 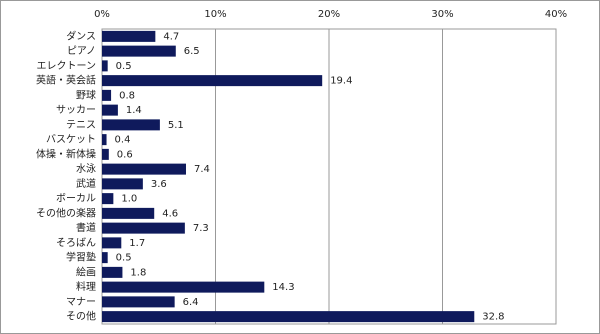 I want to click on y-tick-label: ボーカル, so click(x=76, y=199).